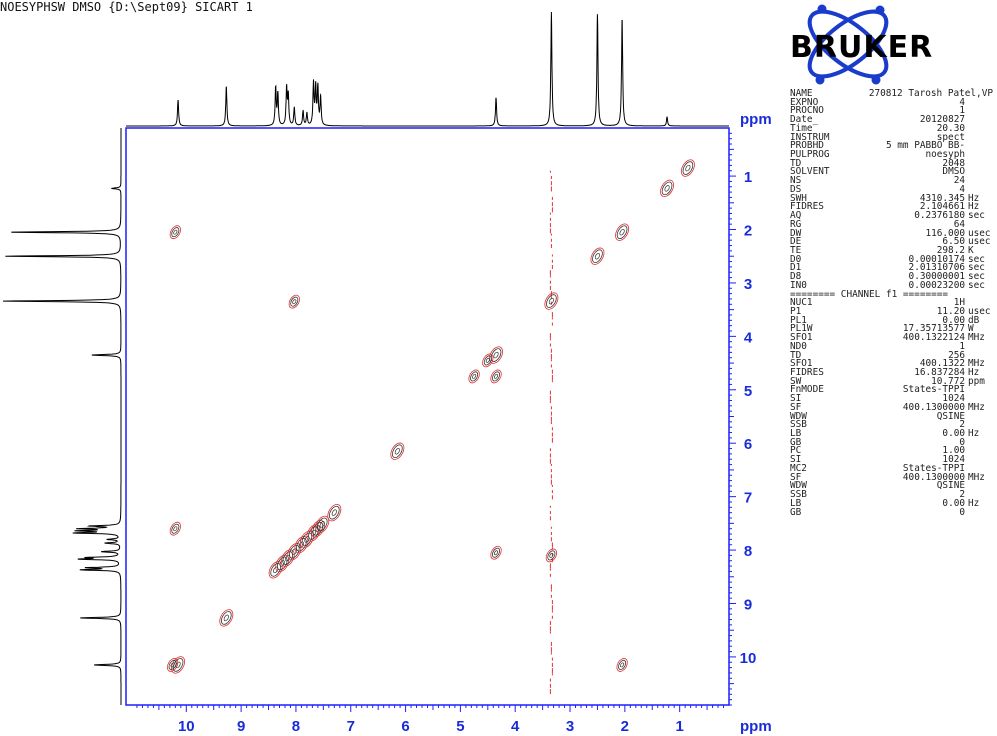 Image resolution: width=997 pixels, height=736 pixels. I want to click on parameter-value: 0.00023200, so click(936, 285).